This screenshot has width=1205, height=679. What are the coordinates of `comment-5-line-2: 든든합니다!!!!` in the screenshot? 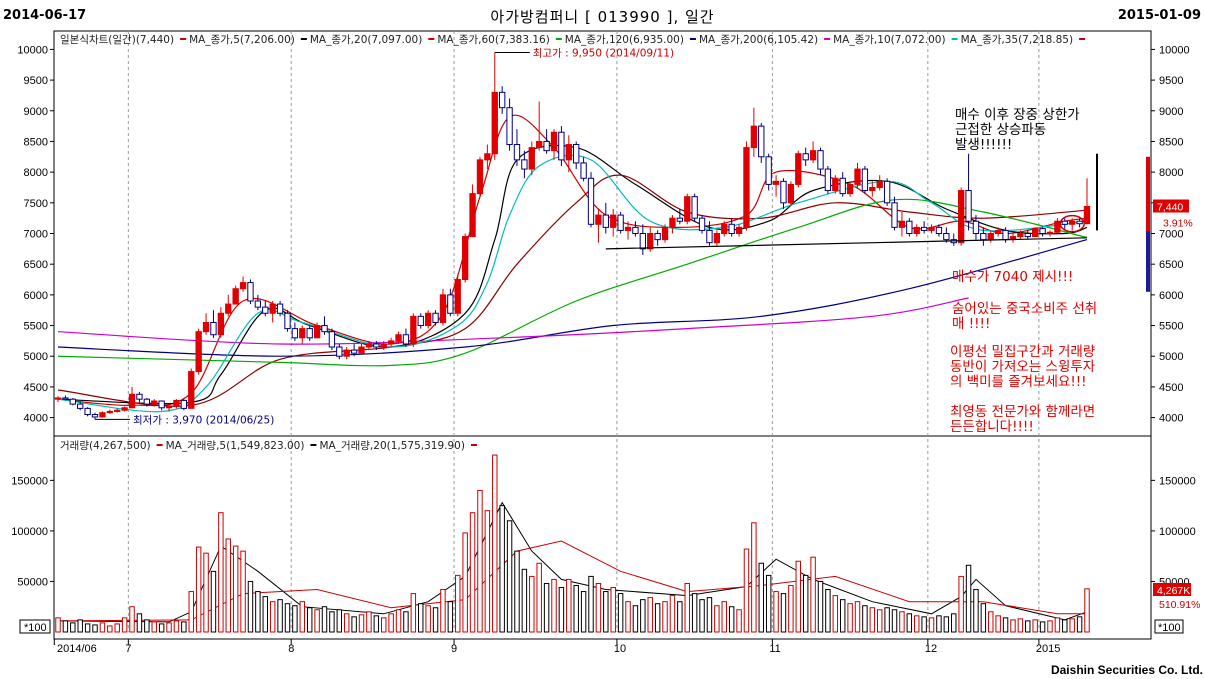 It's located at (992, 427).